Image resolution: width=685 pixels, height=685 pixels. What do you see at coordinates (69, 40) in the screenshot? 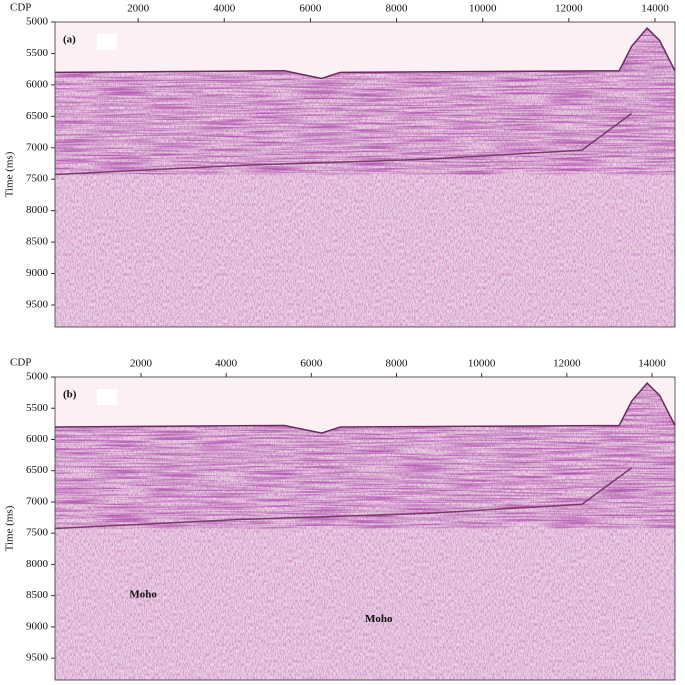
I see `panel-label: (a)` at bounding box center [69, 40].